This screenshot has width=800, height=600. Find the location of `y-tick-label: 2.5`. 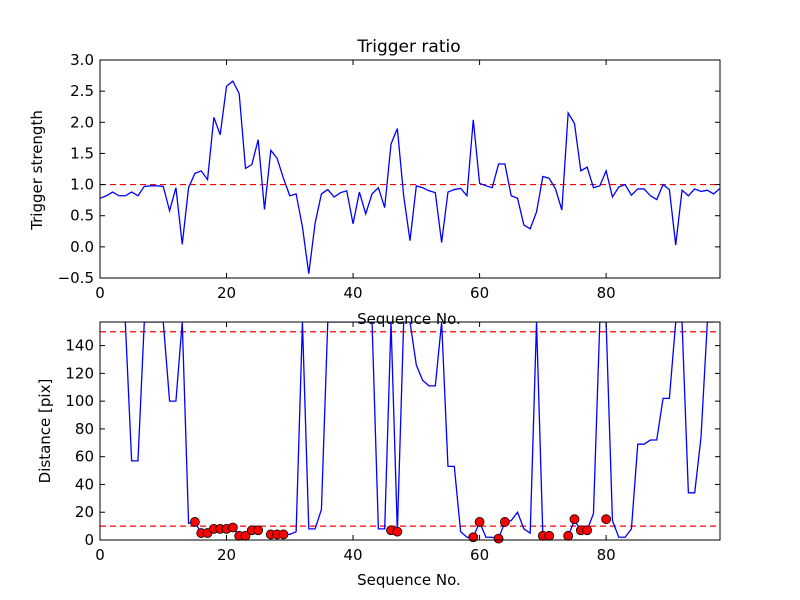

y-tick-label: 2.5 is located at coordinates (82, 91).